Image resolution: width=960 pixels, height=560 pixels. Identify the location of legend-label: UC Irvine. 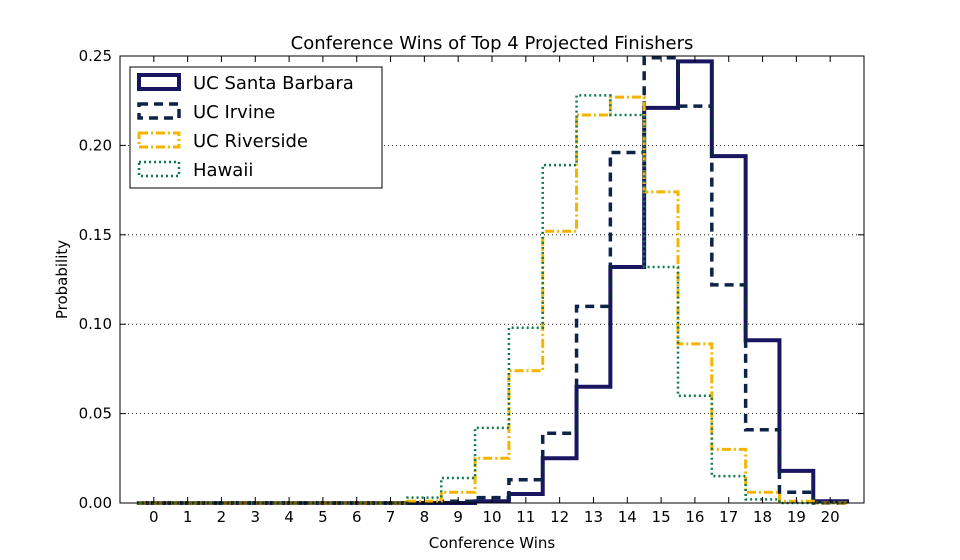
(234, 112).